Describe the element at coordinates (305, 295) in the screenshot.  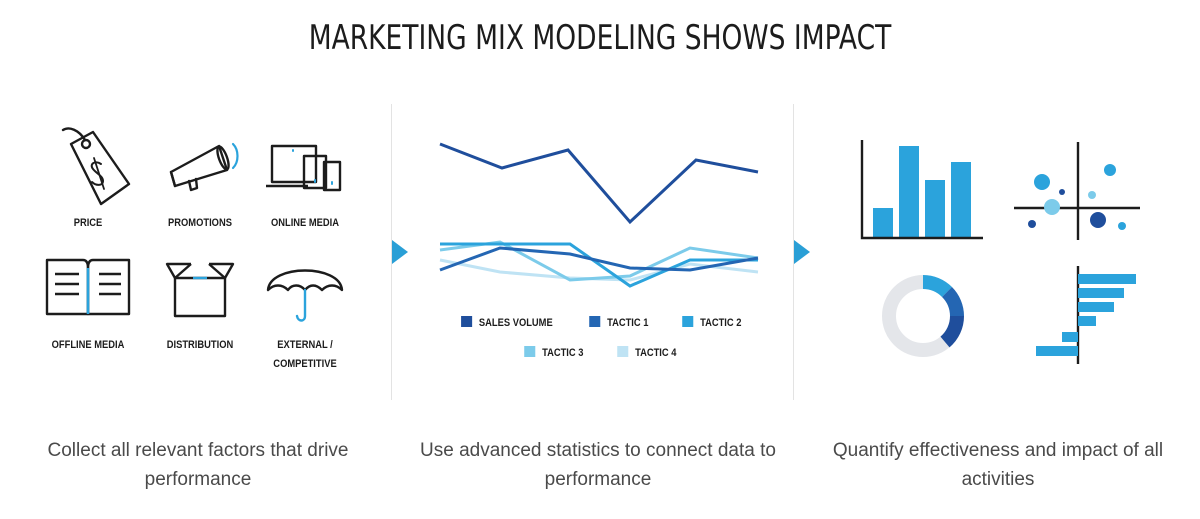
I see `umbrella-icon` at that location.